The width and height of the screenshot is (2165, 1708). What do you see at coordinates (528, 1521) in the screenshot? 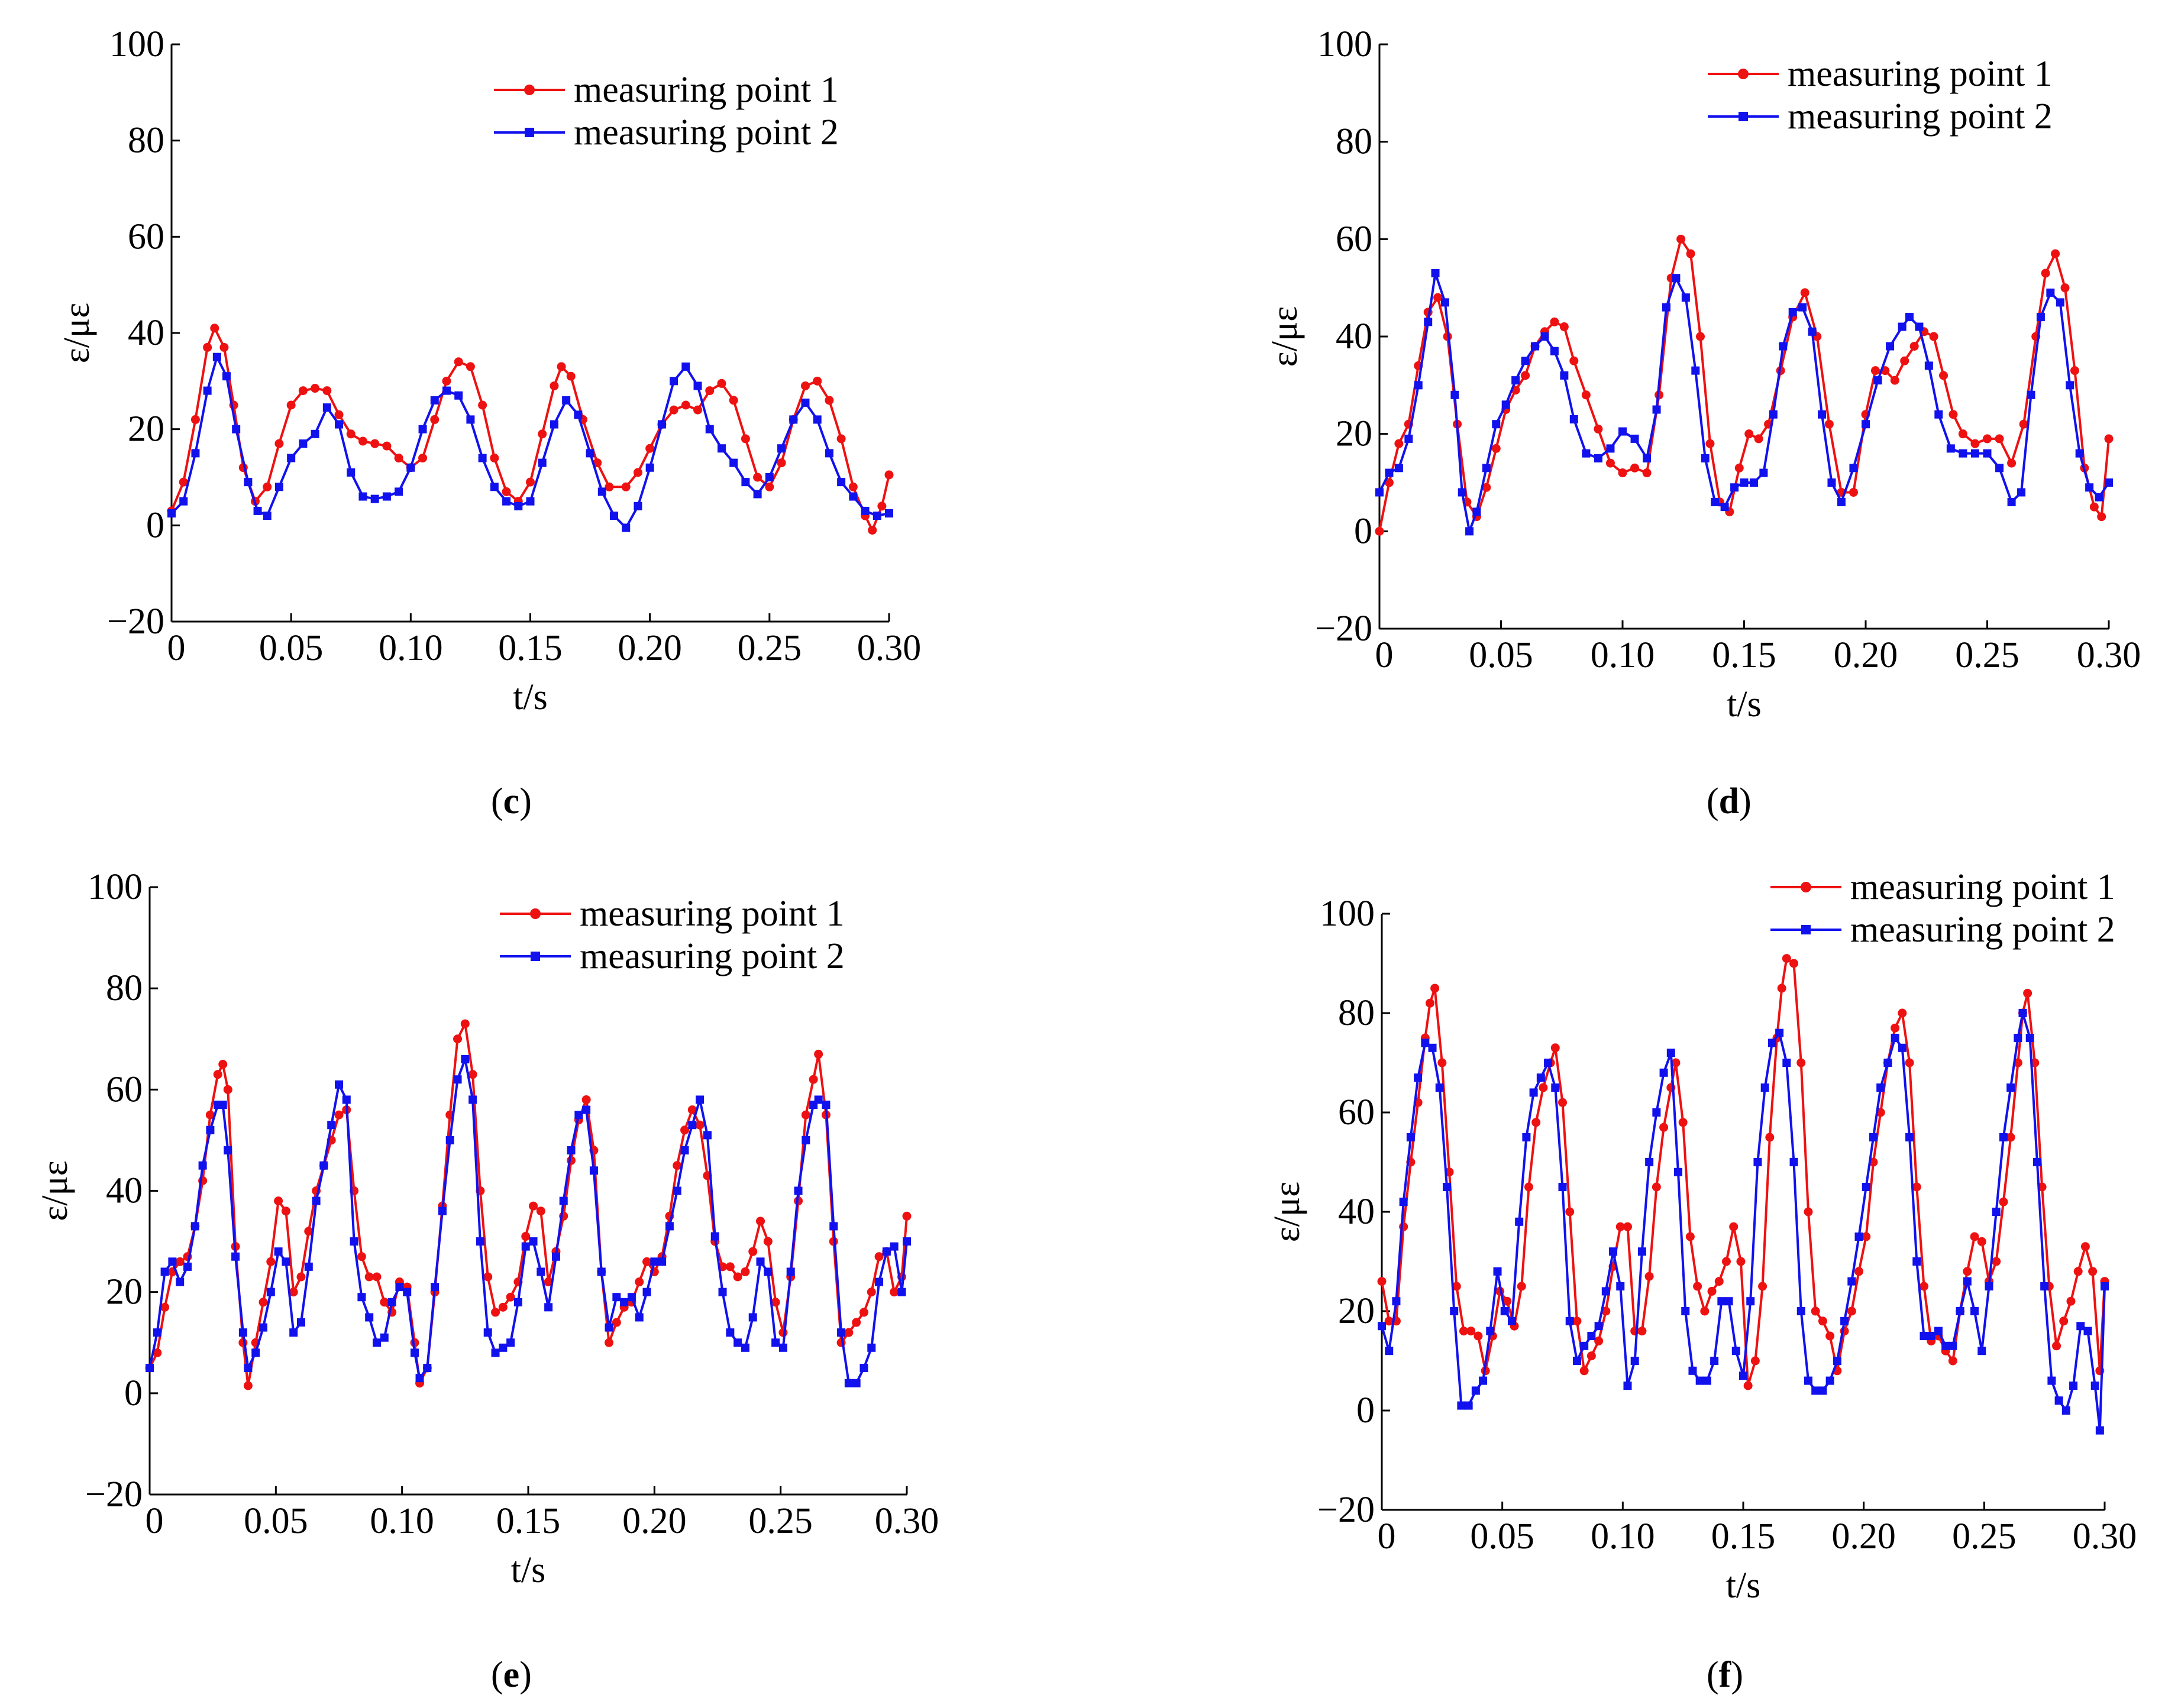
I see `x-tick-label: 0.15` at bounding box center [528, 1521].